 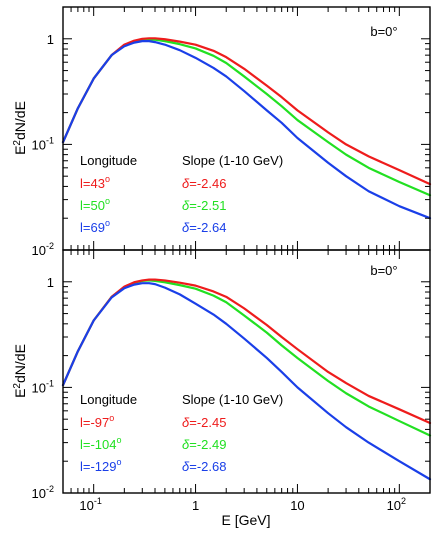 I want to click on x-axis-label: E [GeV], so click(x=245, y=520).